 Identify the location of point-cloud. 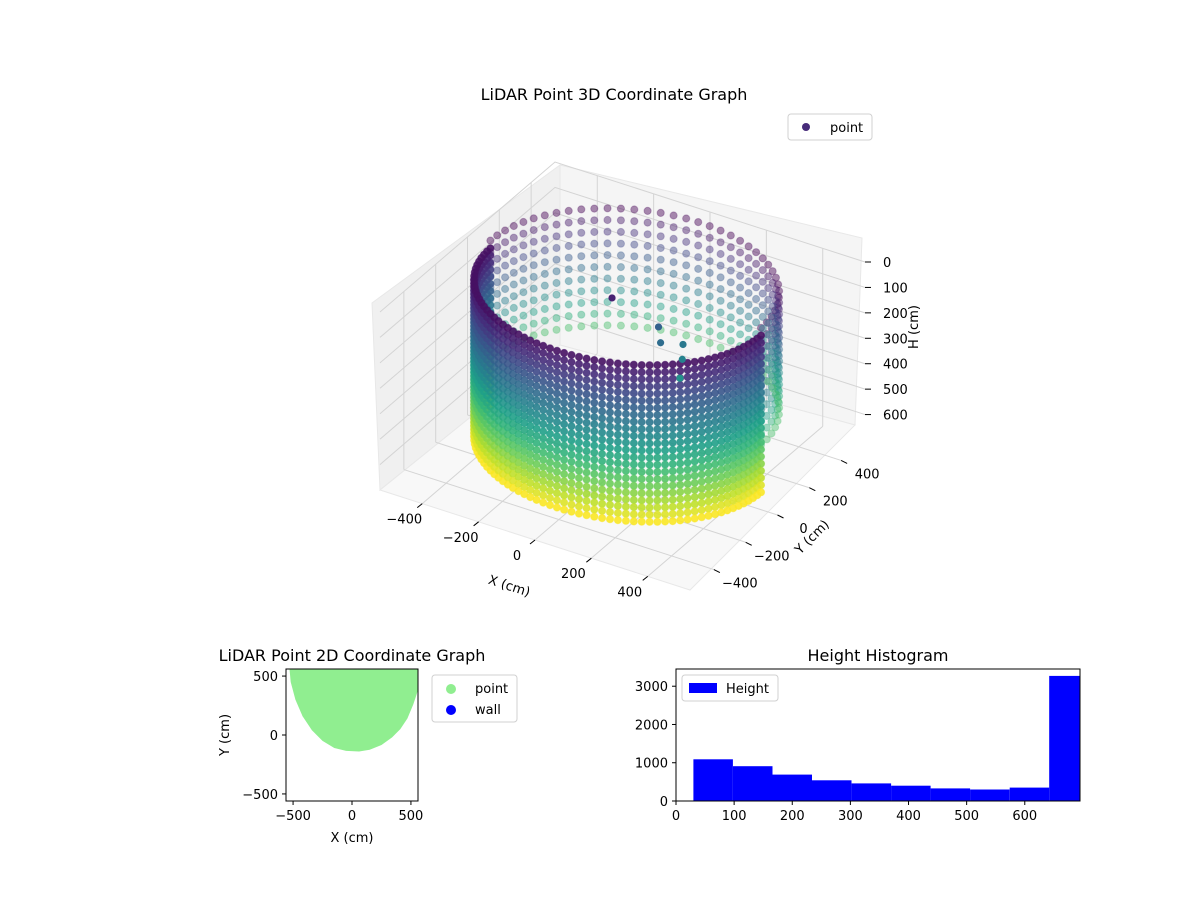
(626, 365).